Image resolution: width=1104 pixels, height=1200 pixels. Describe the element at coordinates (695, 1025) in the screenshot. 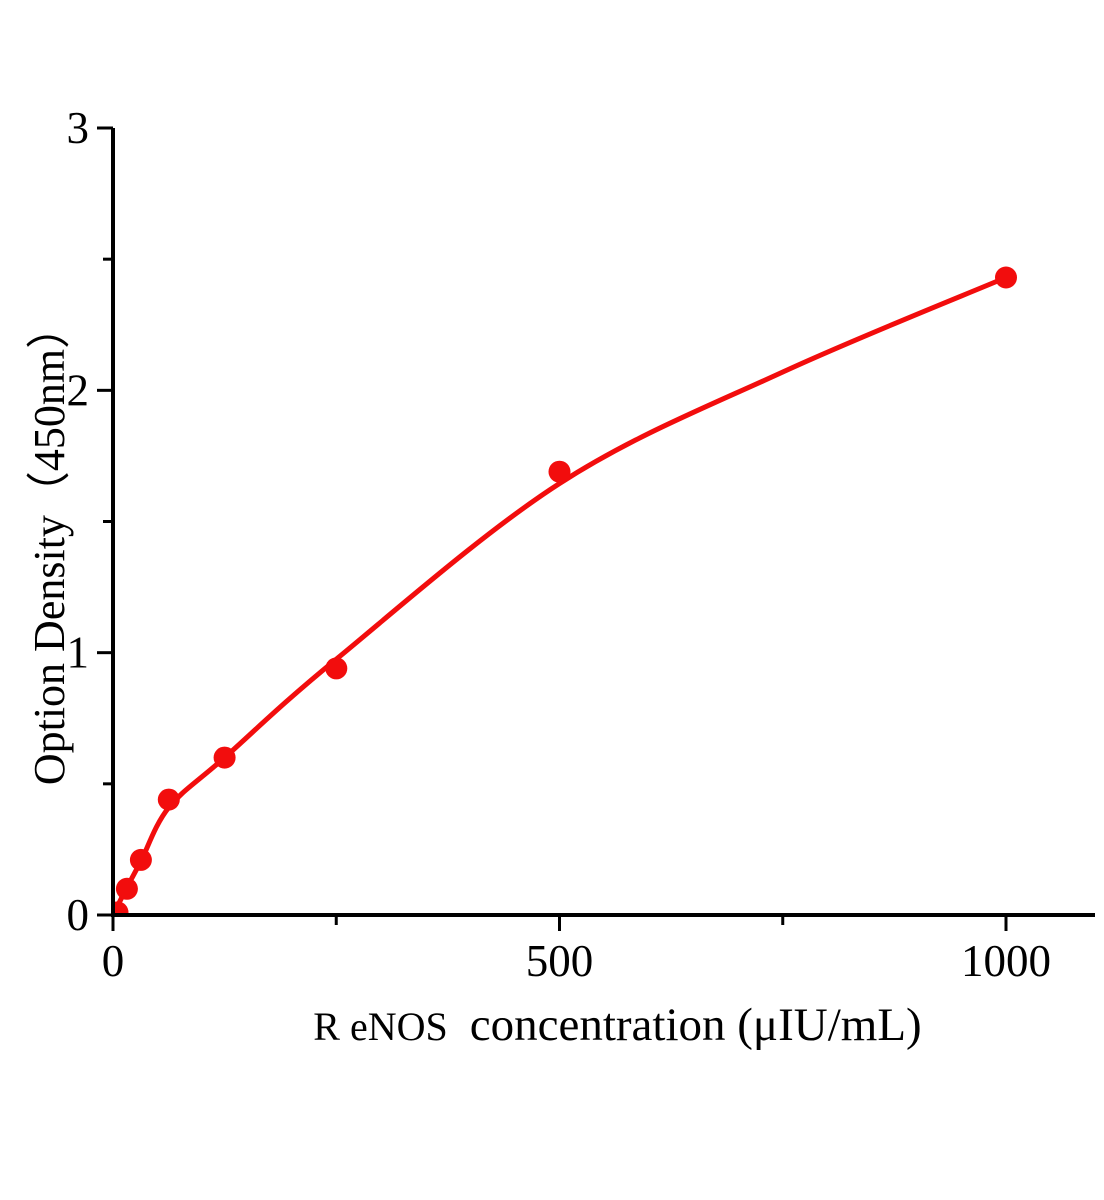

I see `x-axis-title-main: concentration (μIU/mL)` at that location.